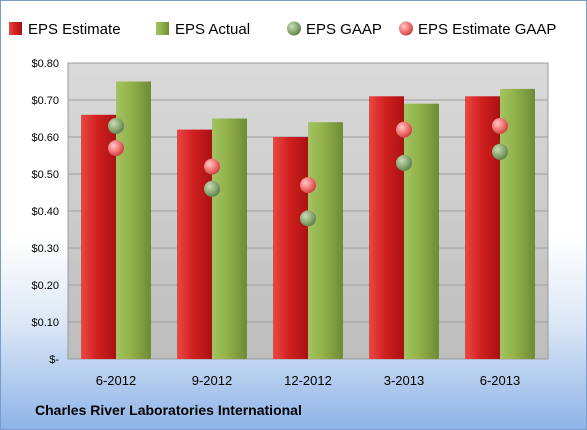 This screenshot has width=587, height=430. What do you see at coordinates (308, 380) in the screenshot?
I see `x-tick-label: 12-2012` at bounding box center [308, 380].